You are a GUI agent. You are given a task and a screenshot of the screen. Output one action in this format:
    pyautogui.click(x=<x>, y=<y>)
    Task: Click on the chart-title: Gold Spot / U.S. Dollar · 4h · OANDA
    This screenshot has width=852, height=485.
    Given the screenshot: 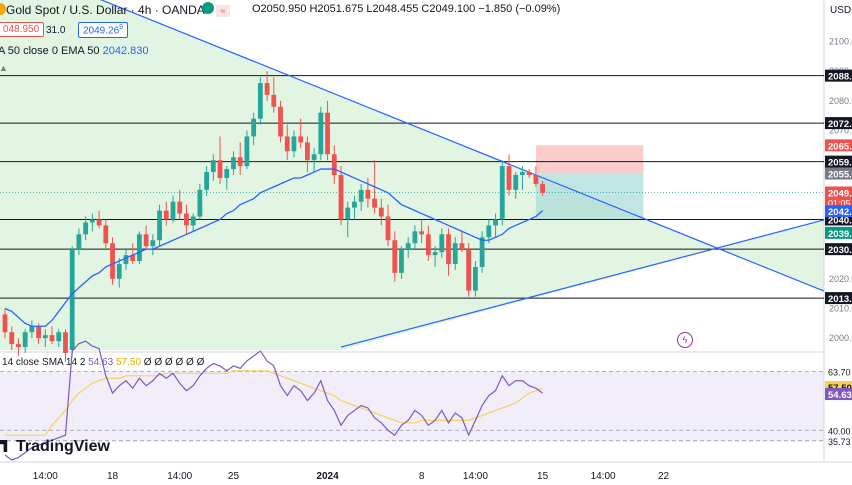 What is the action you would take?
    pyautogui.click(x=105, y=10)
    